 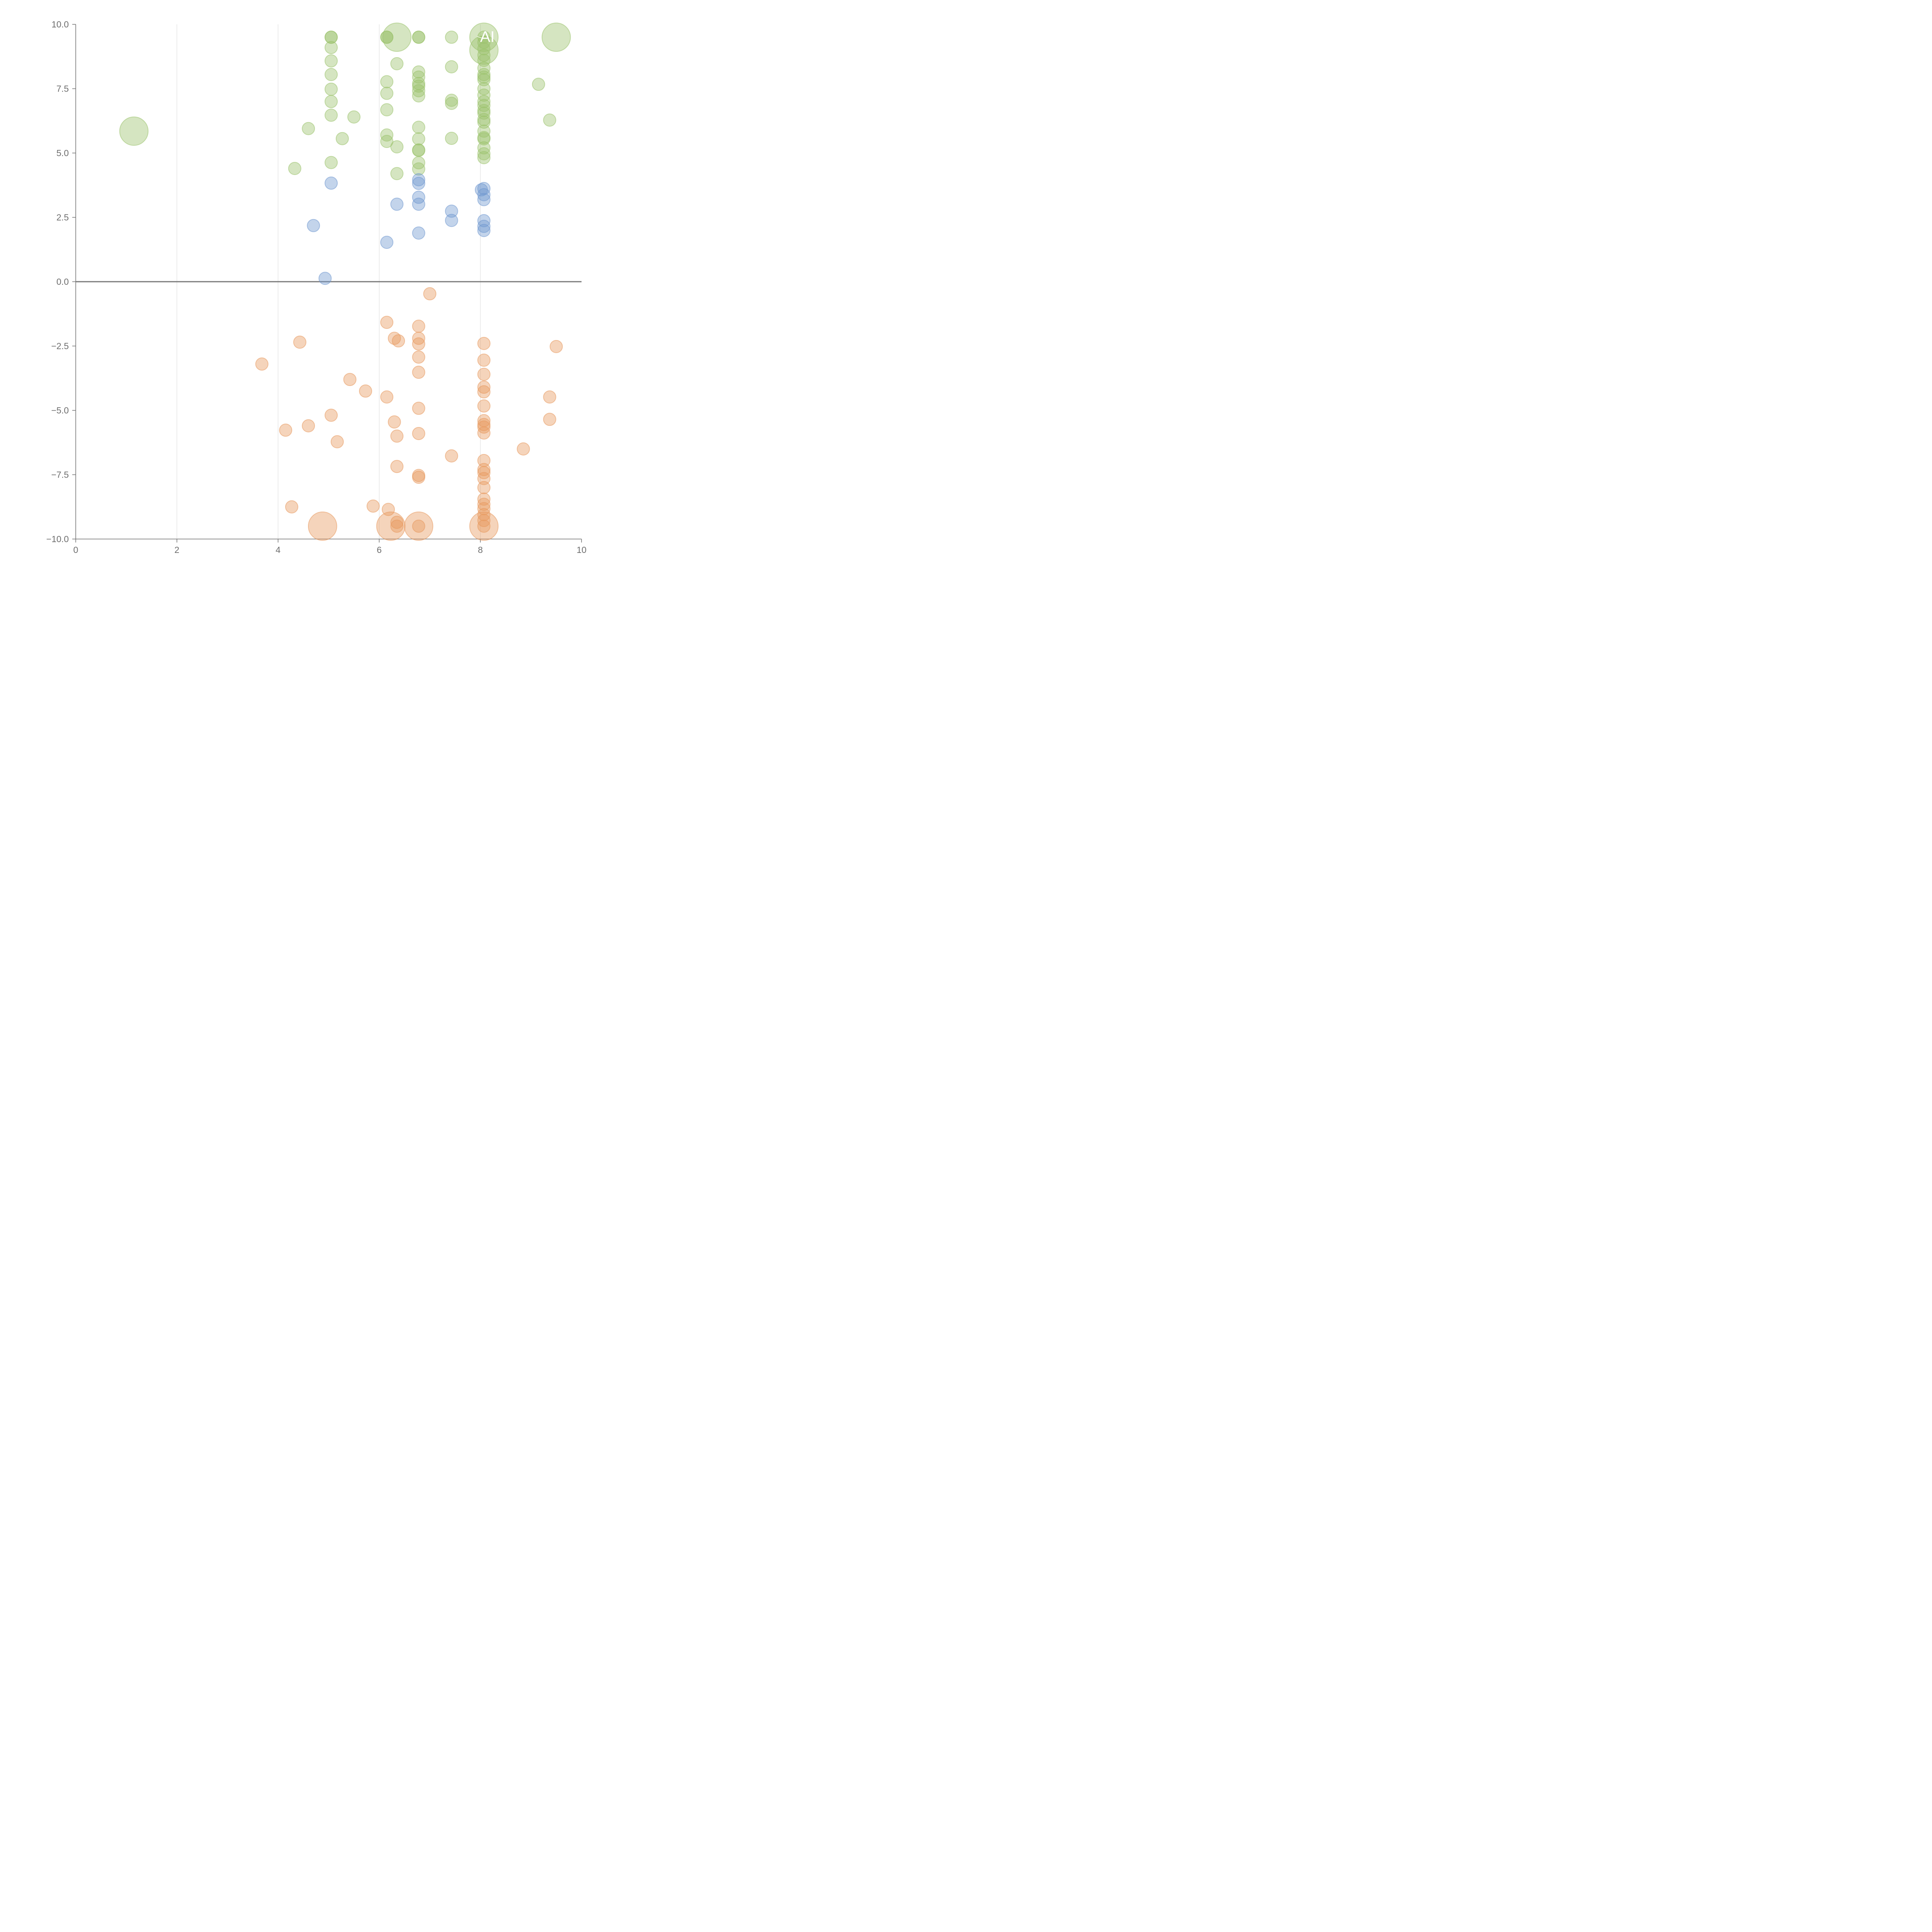 I want to click on y-tick-label: −2.5, so click(x=60, y=346).